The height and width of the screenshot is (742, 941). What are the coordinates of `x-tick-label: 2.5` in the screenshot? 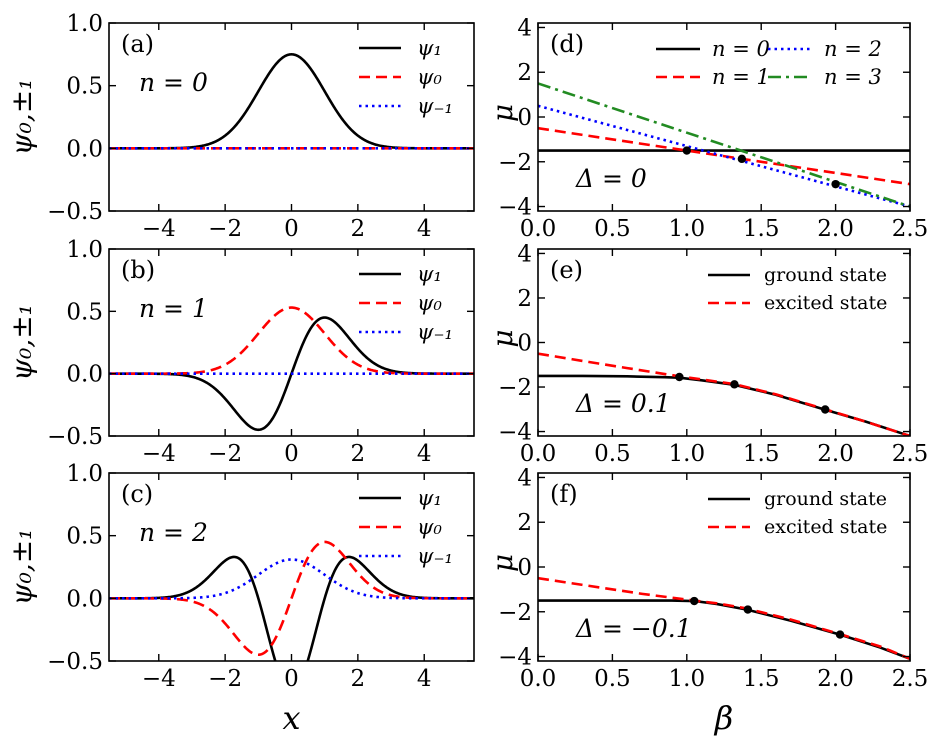 It's located at (910, 454).